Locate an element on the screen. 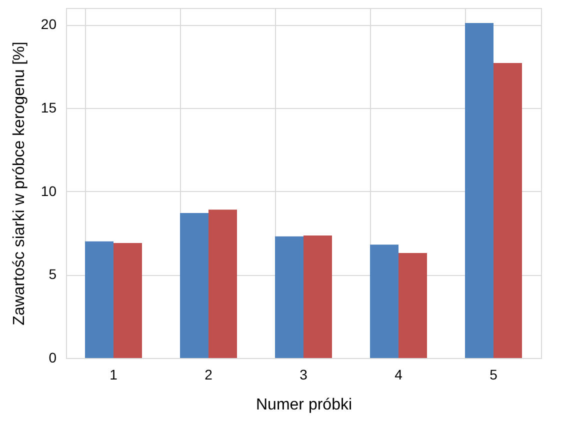  x-axis-title: Numer próbki is located at coordinates (304, 405).